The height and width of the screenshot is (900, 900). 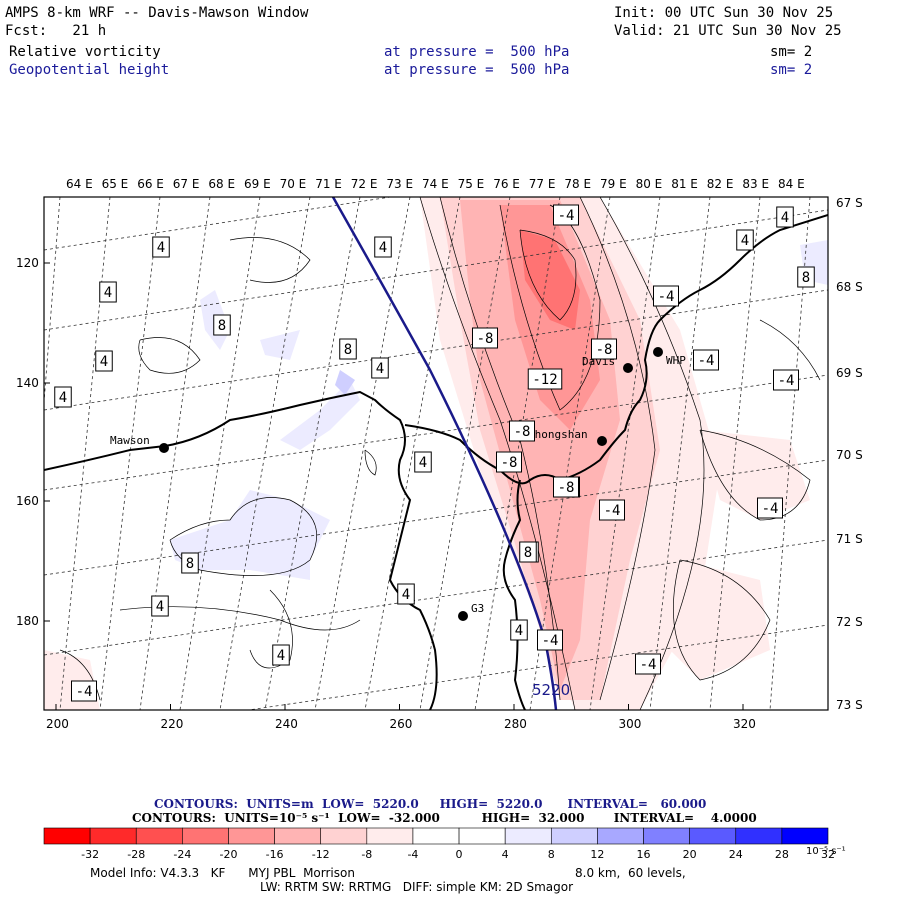 What do you see at coordinates (222, 873) in the screenshot?
I see `model-info: Model Info: V4.3.3 KF MYJ PBL Morrison` at bounding box center [222, 873].